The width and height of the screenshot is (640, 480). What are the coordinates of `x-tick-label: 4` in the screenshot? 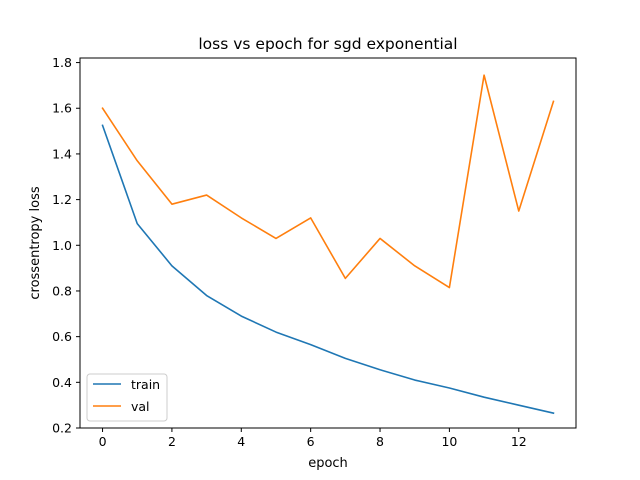 It's located at (241, 441).